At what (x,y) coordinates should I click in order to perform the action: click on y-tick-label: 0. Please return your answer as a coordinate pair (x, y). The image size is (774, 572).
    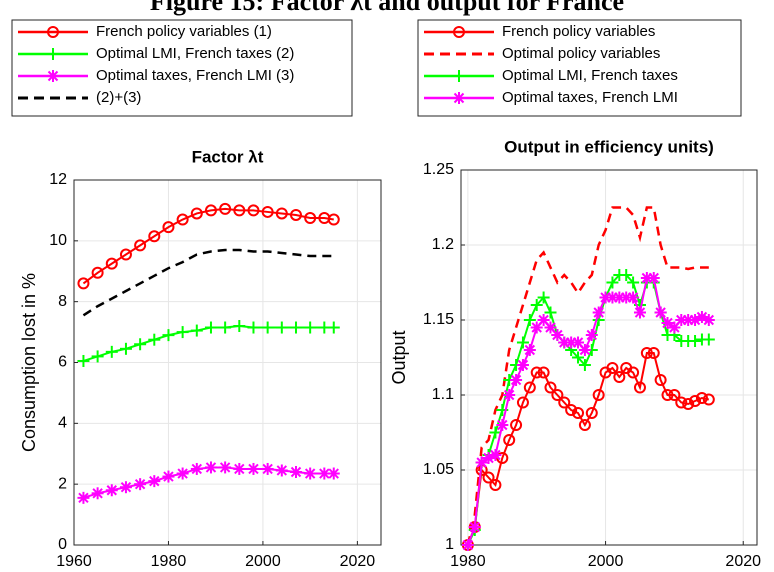
    Looking at the image, I should click on (62, 544).